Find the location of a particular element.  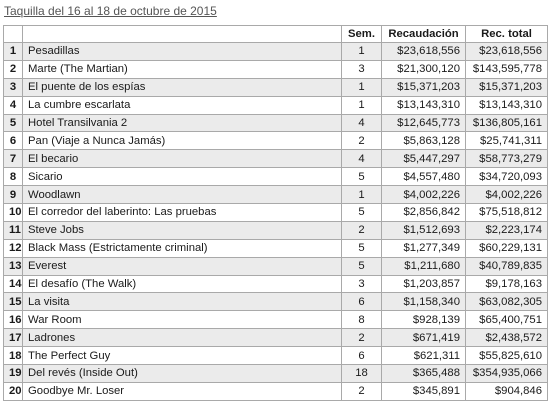

total-cell: $15,371,203 is located at coordinates (506, 87).